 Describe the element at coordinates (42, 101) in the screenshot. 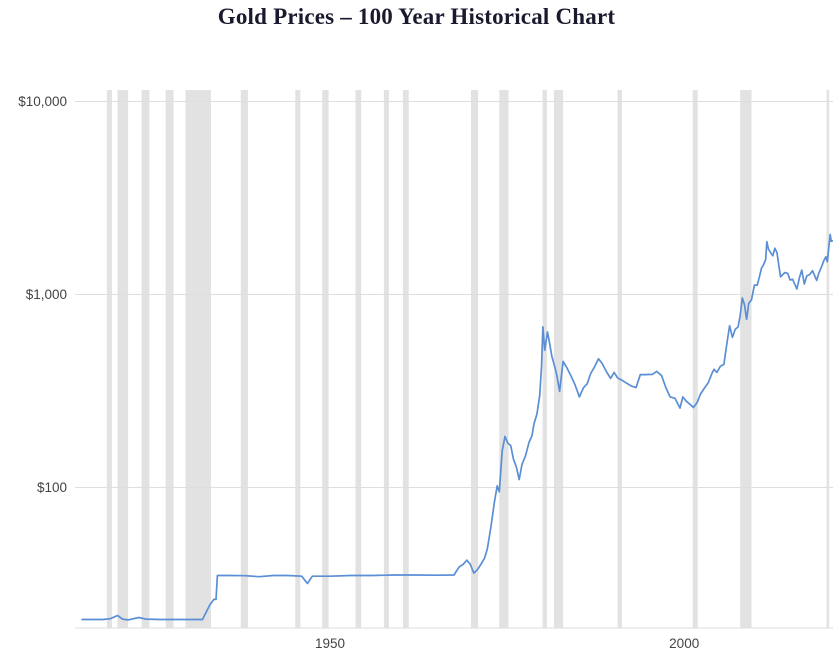

I see `y-tick-label: $10,000` at that location.